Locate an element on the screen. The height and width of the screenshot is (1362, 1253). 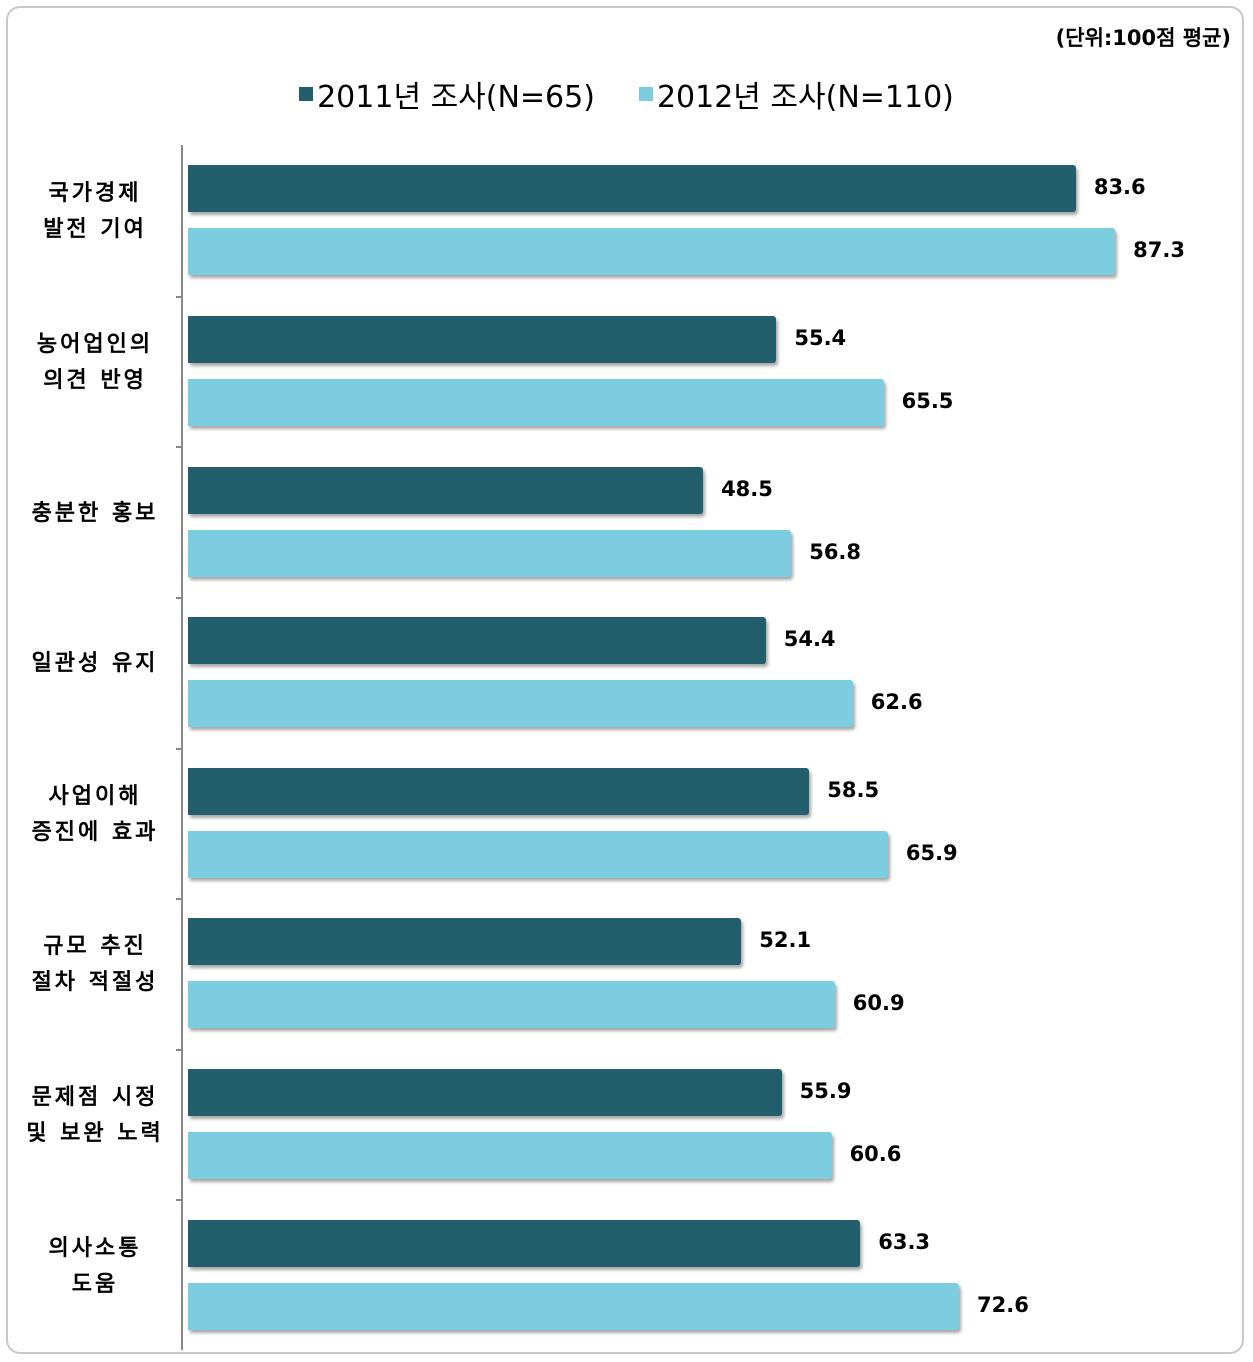
data-label: 65.5 is located at coordinates (927, 400).